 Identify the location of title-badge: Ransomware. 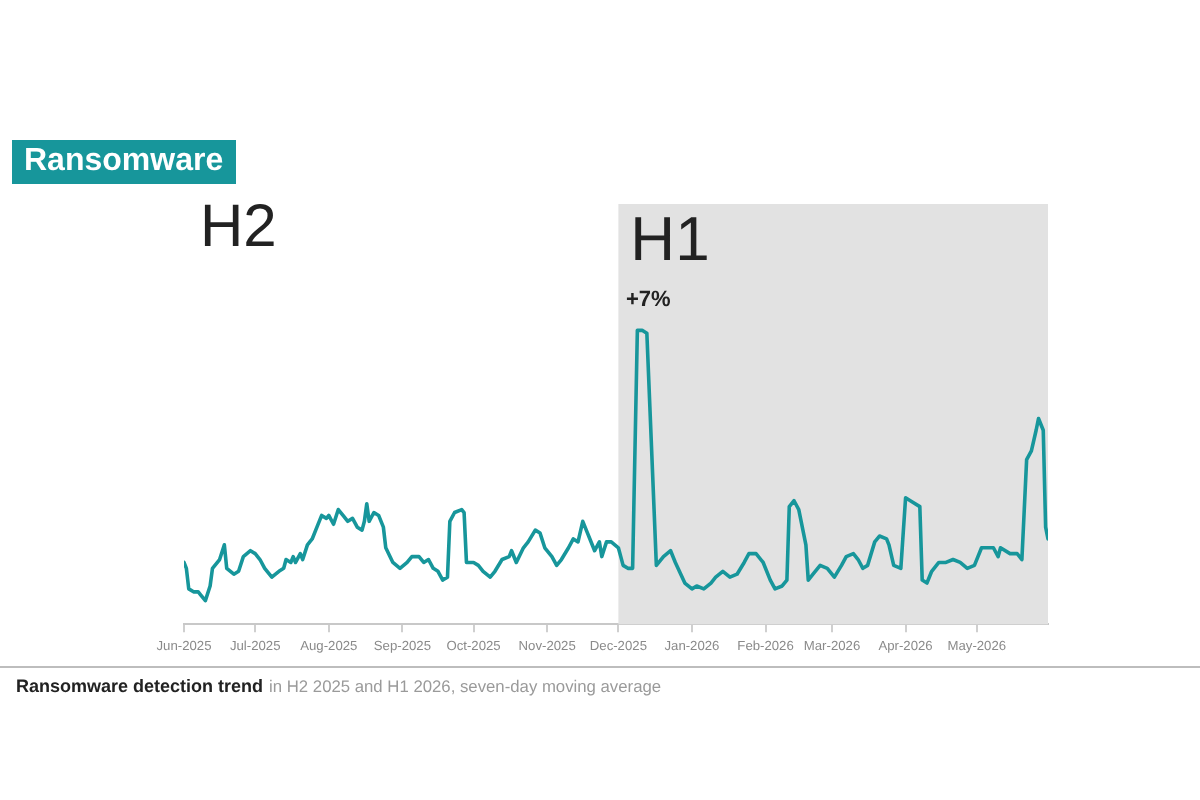
(124, 162).